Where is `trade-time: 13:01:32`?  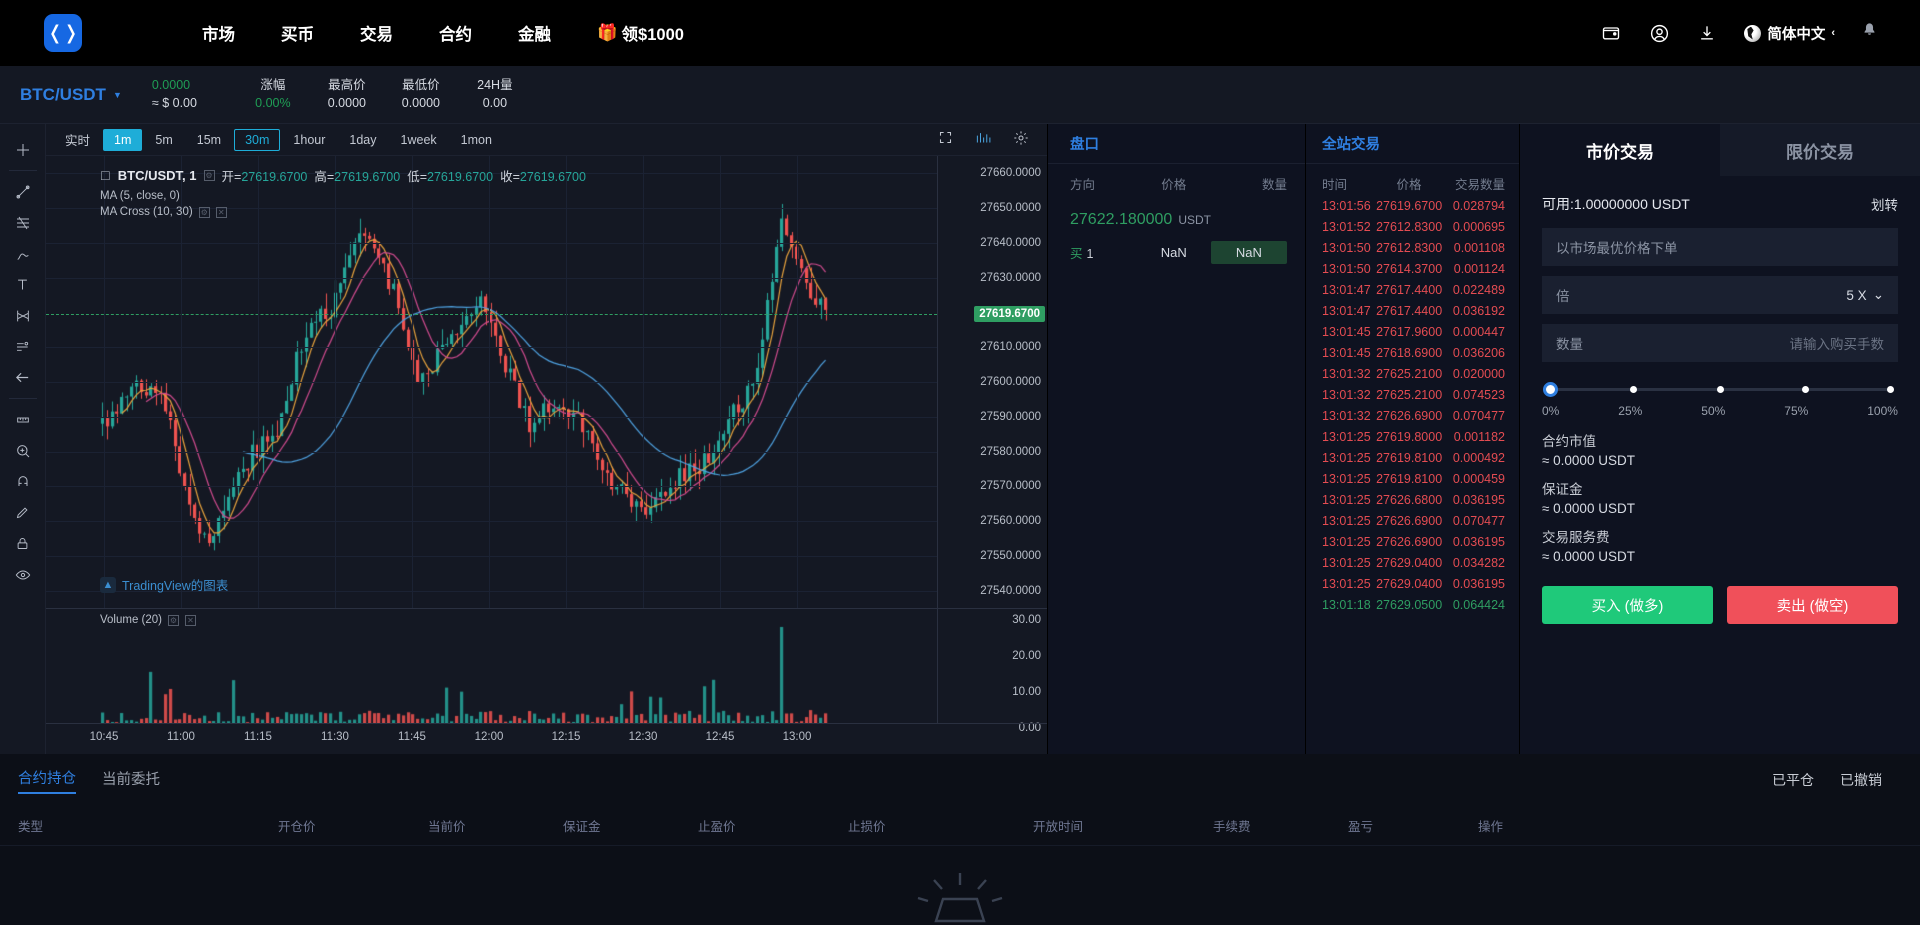 trade-time: 13:01:32 is located at coordinates (1346, 373).